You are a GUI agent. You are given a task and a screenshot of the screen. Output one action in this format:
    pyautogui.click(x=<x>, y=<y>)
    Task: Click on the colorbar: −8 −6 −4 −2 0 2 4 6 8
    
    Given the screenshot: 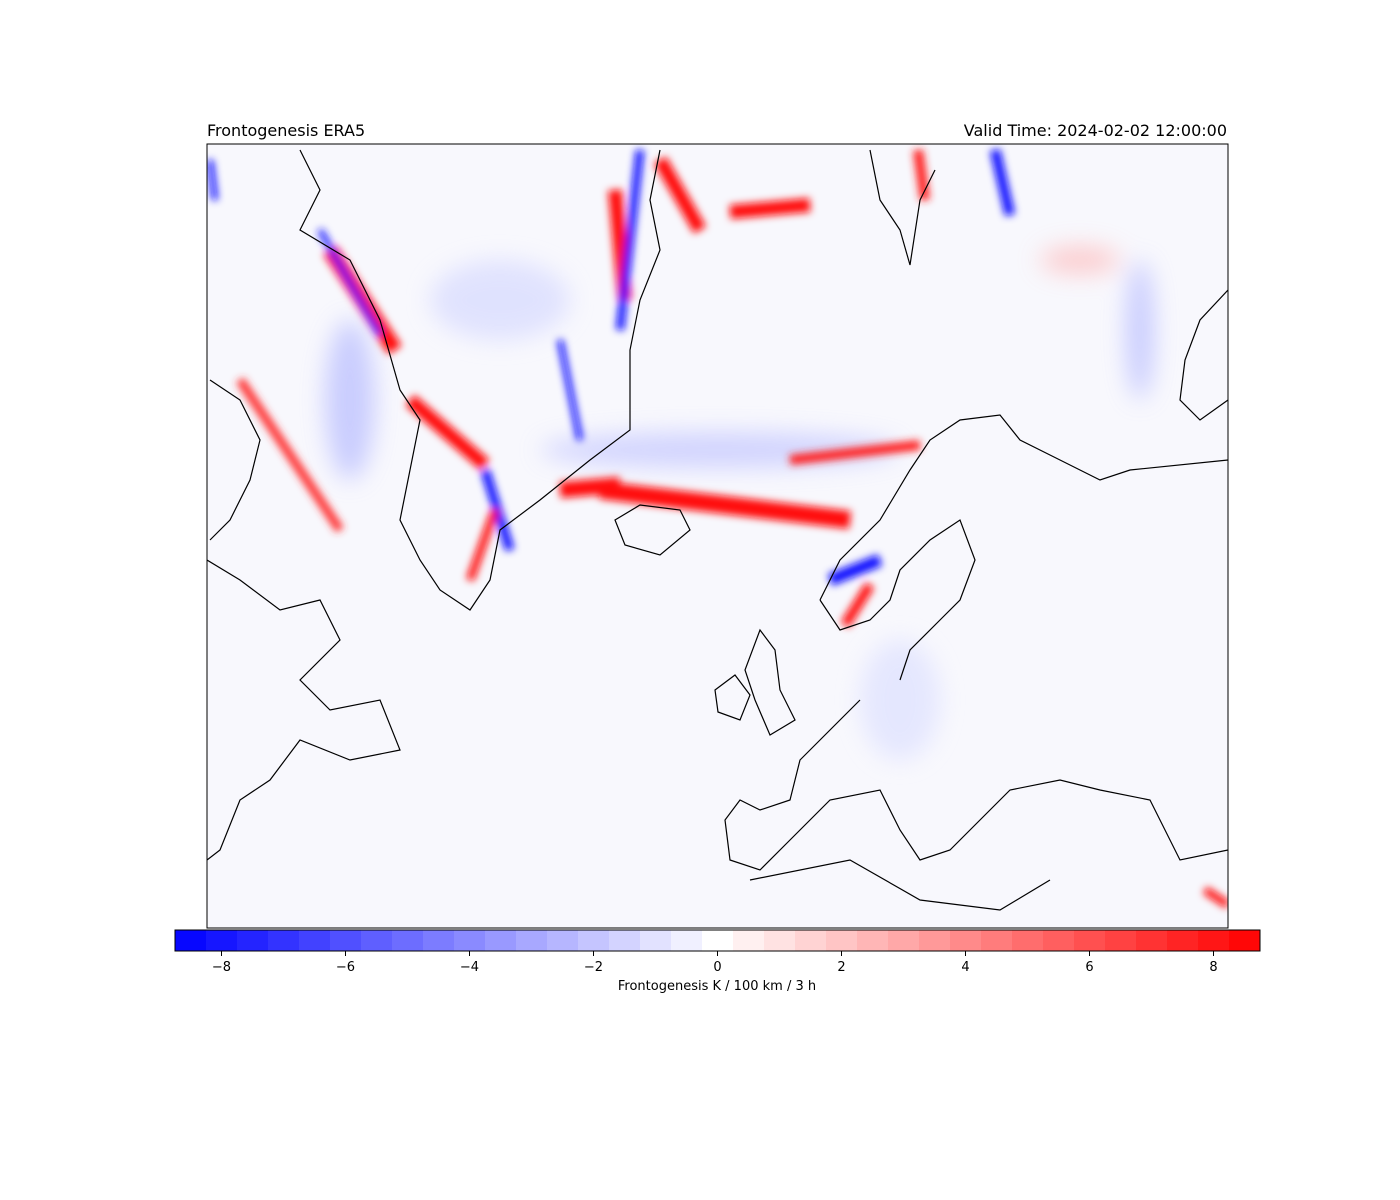 What is the action you would take?
    pyautogui.click(x=717, y=952)
    